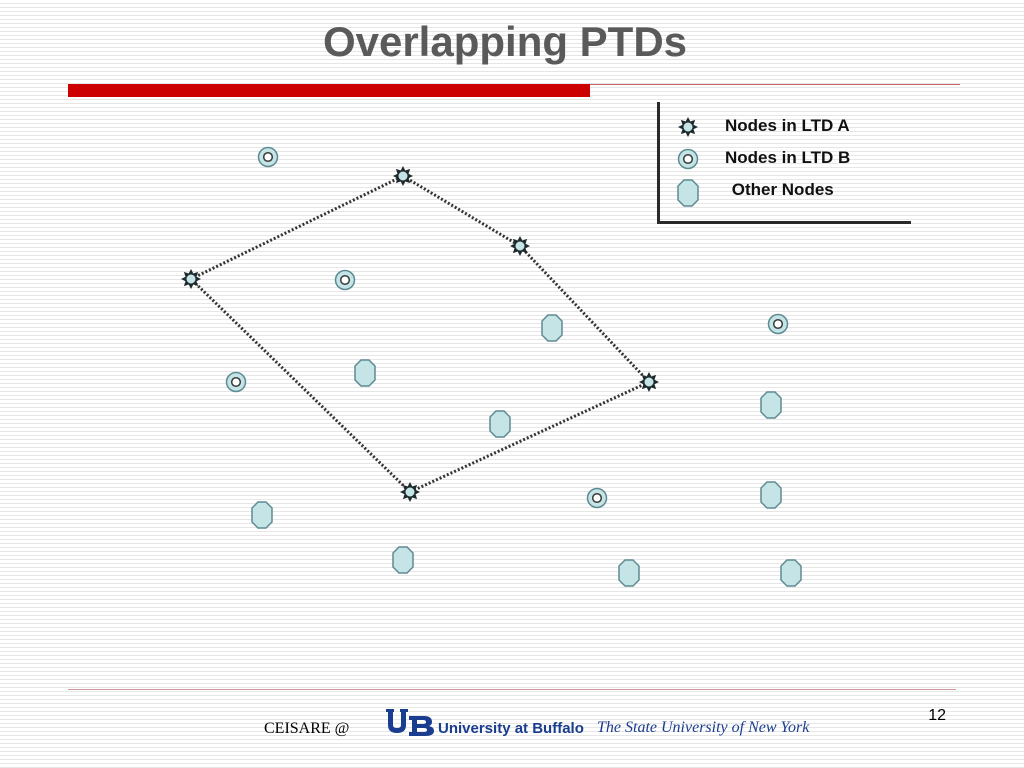 This screenshot has height=768, width=1024. Describe the element at coordinates (937, 715) in the screenshot. I see `page-number: 12` at that location.